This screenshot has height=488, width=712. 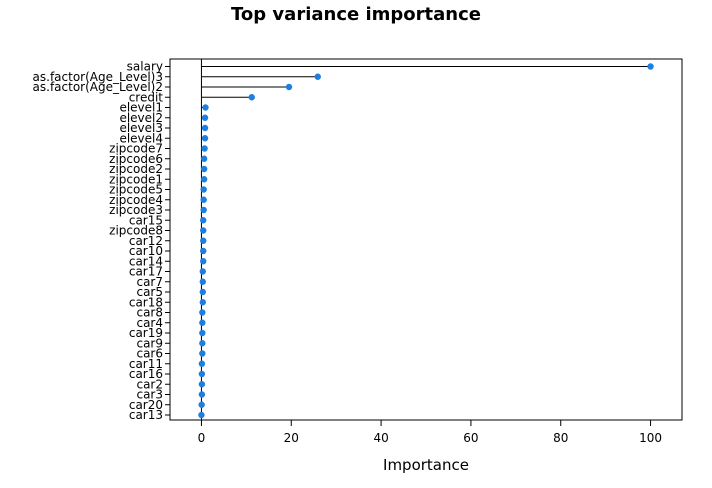 I want to click on point-as.factor(Age_Level)2, so click(x=289, y=87).